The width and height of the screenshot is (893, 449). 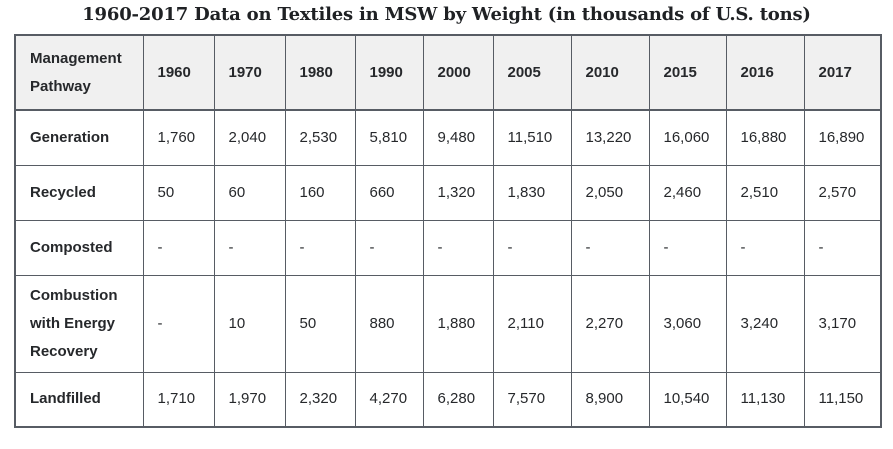 I want to click on cell-combustion-with-energy-recovery-1990: 880, so click(x=389, y=323).